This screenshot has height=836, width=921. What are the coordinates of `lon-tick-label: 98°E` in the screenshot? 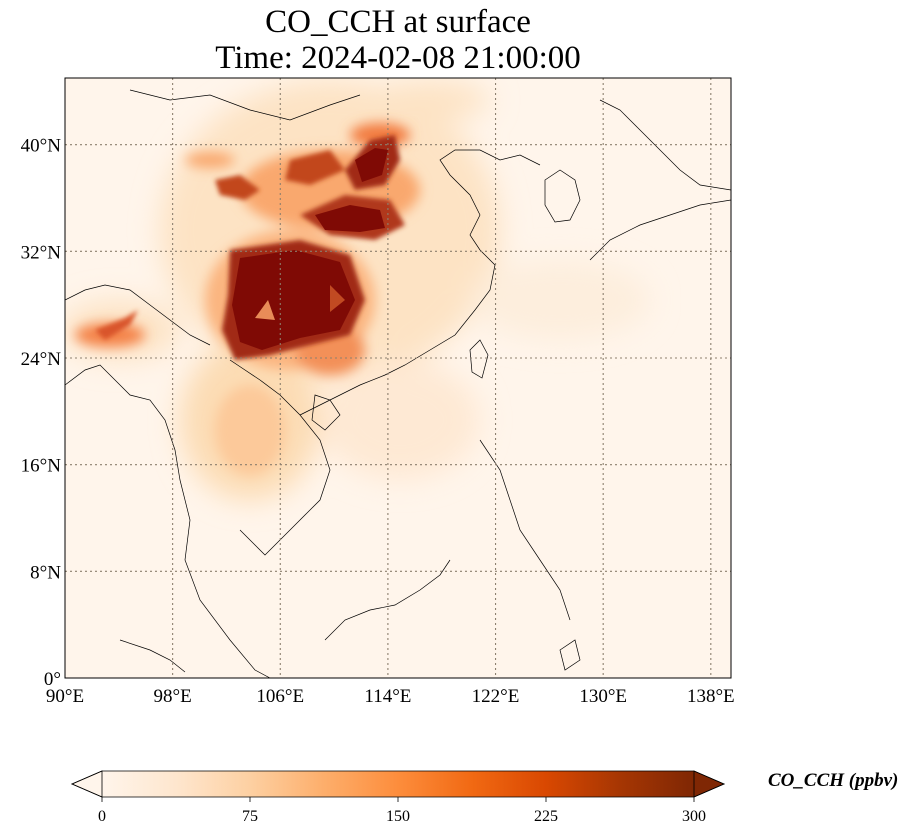 It's located at (173, 696).